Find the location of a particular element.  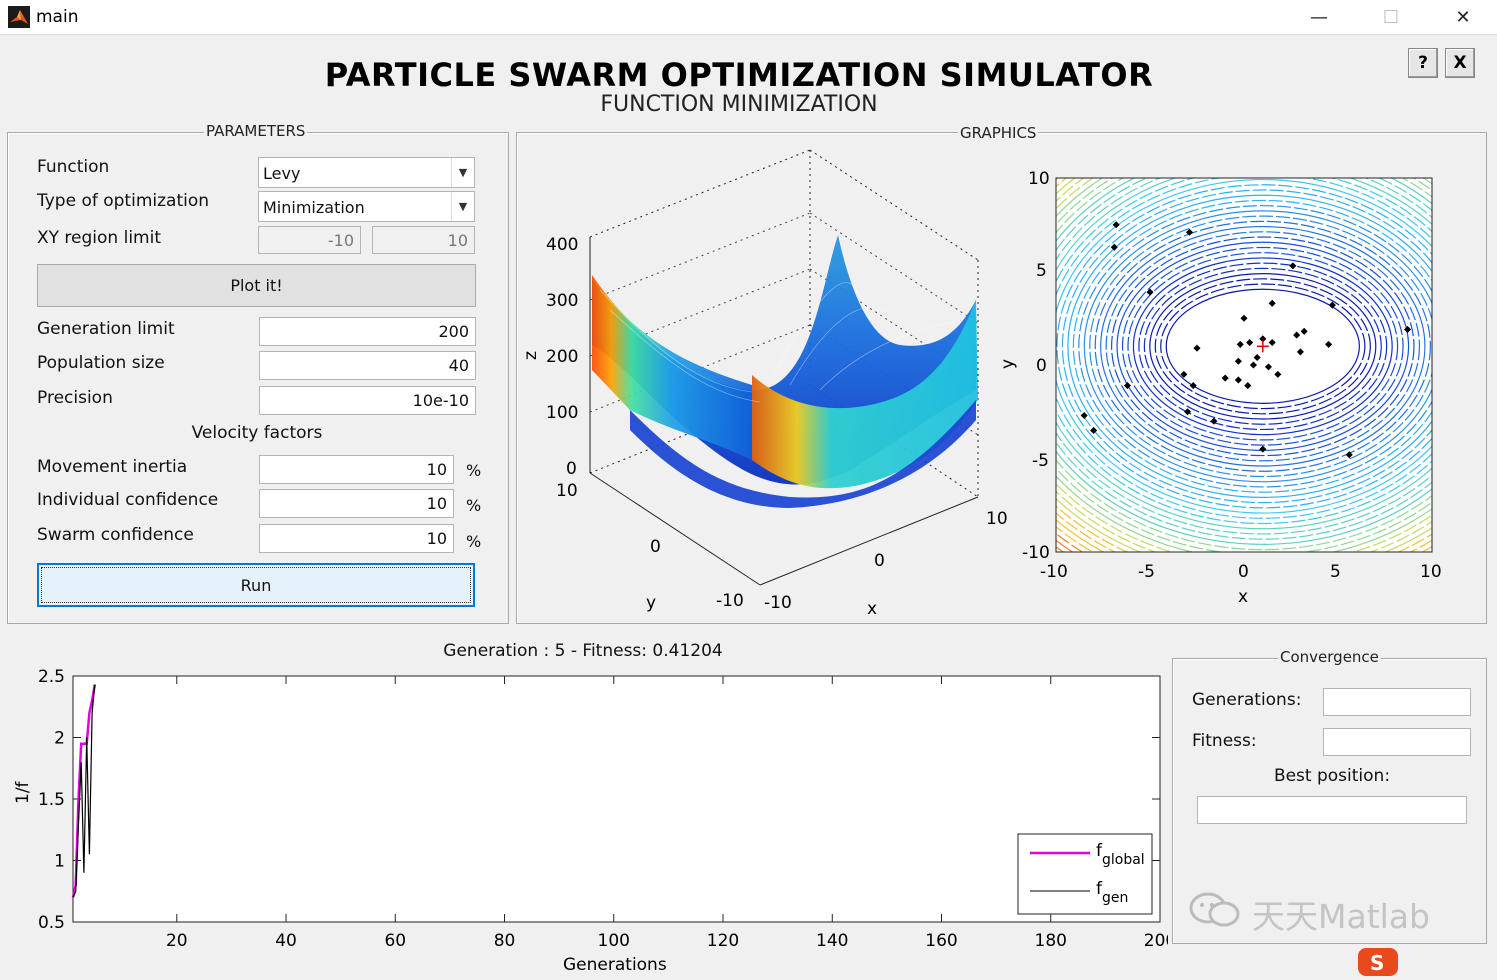

plot-button: Plot it! is located at coordinates (256, 285).